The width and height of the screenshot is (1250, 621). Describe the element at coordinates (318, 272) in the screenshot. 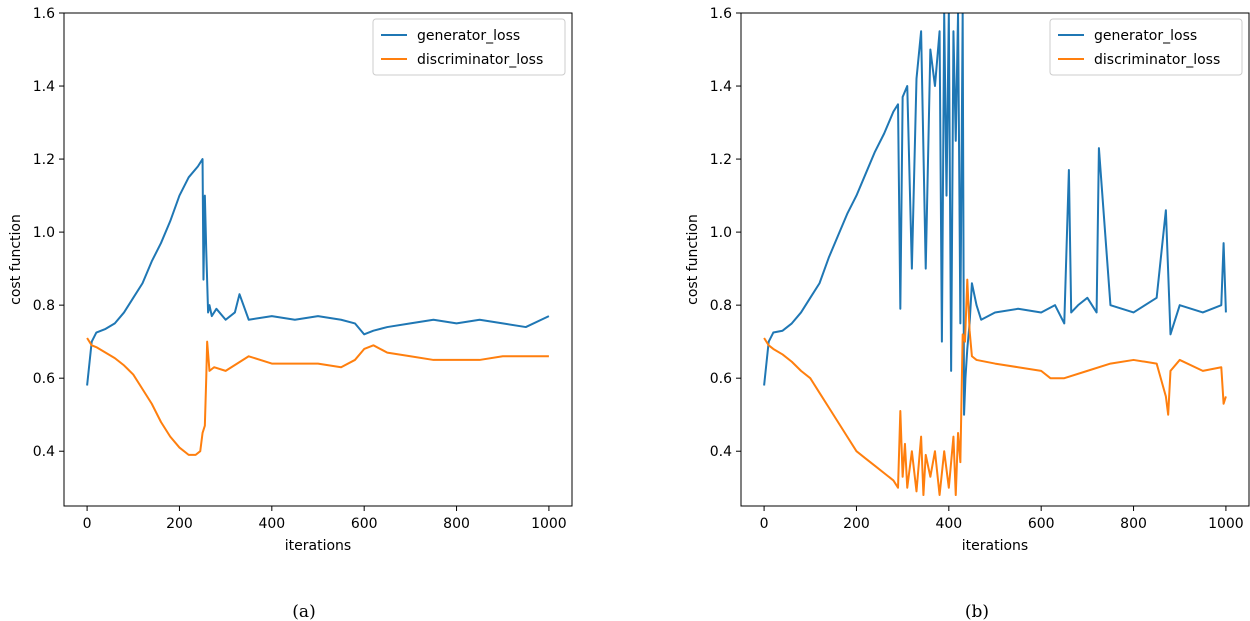

I see `series-line-generator-loss` at that location.